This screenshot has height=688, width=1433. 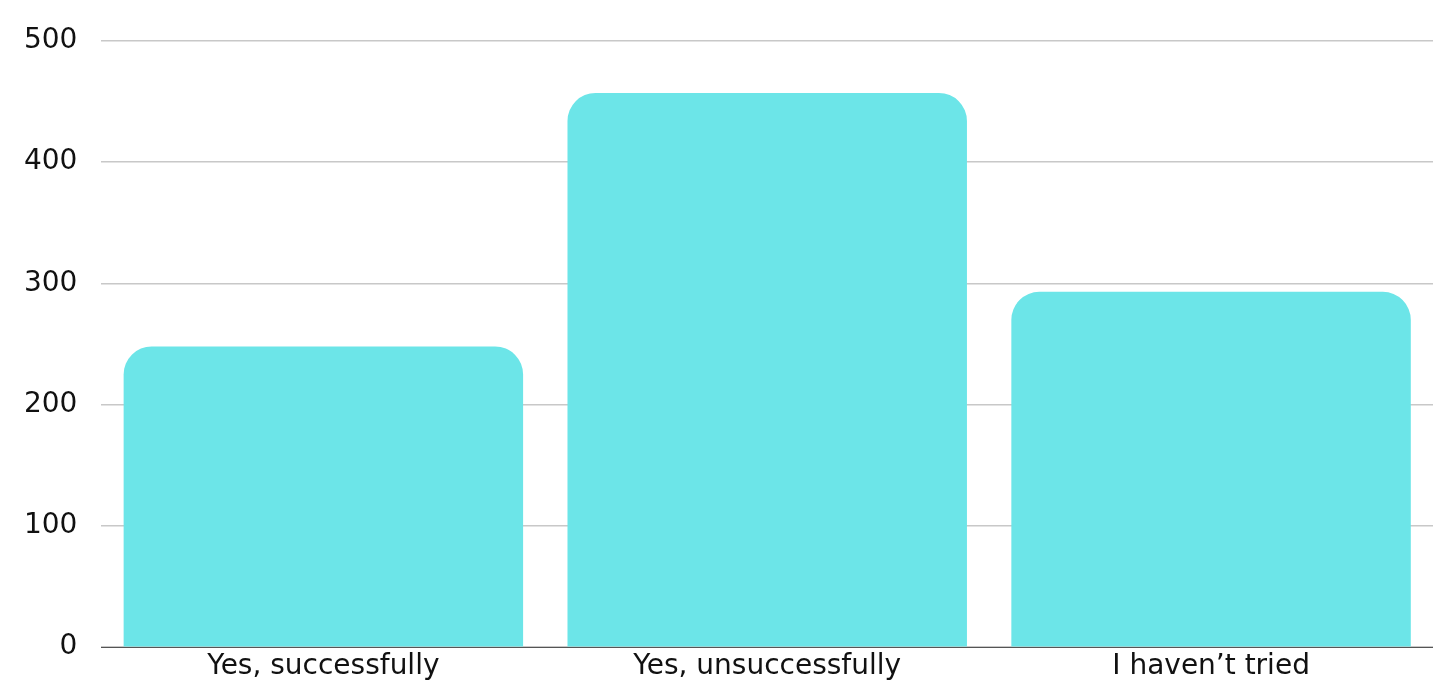 I want to click on y-tick-label: 100, so click(x=50, y=524).